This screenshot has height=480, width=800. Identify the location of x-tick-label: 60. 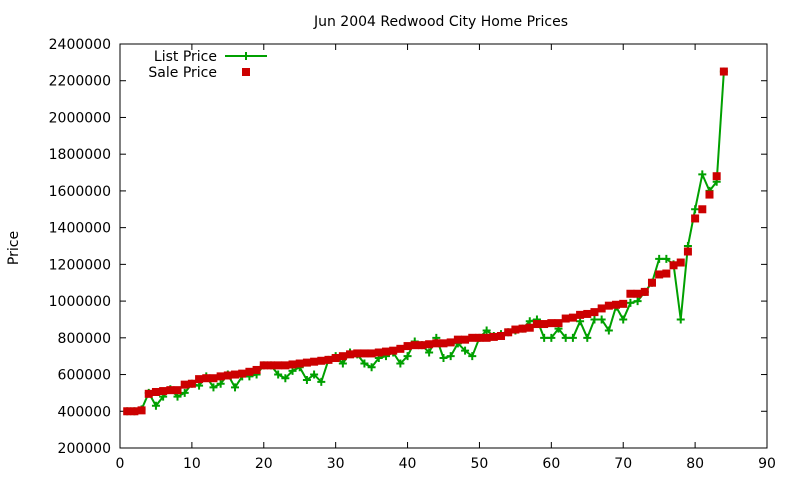
(551, 464).